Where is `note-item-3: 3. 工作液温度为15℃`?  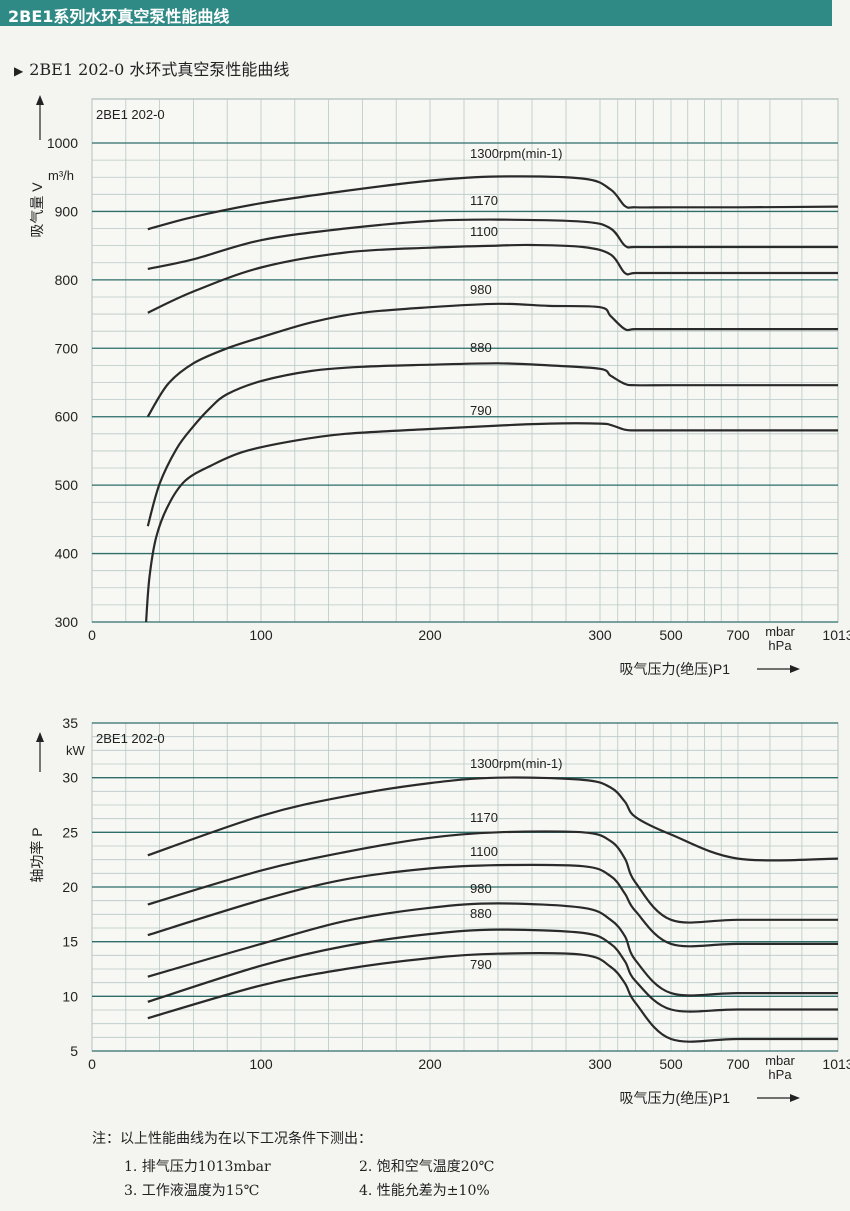
note-item-3: 3. 工作液温度为15℃ is located at coordinates (192, 1191).